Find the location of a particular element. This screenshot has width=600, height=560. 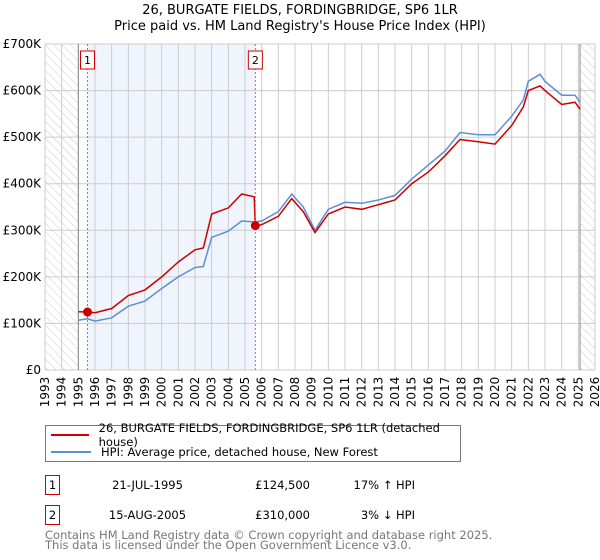

x-tick-label: 2008 is located at coordinates (295, 392).